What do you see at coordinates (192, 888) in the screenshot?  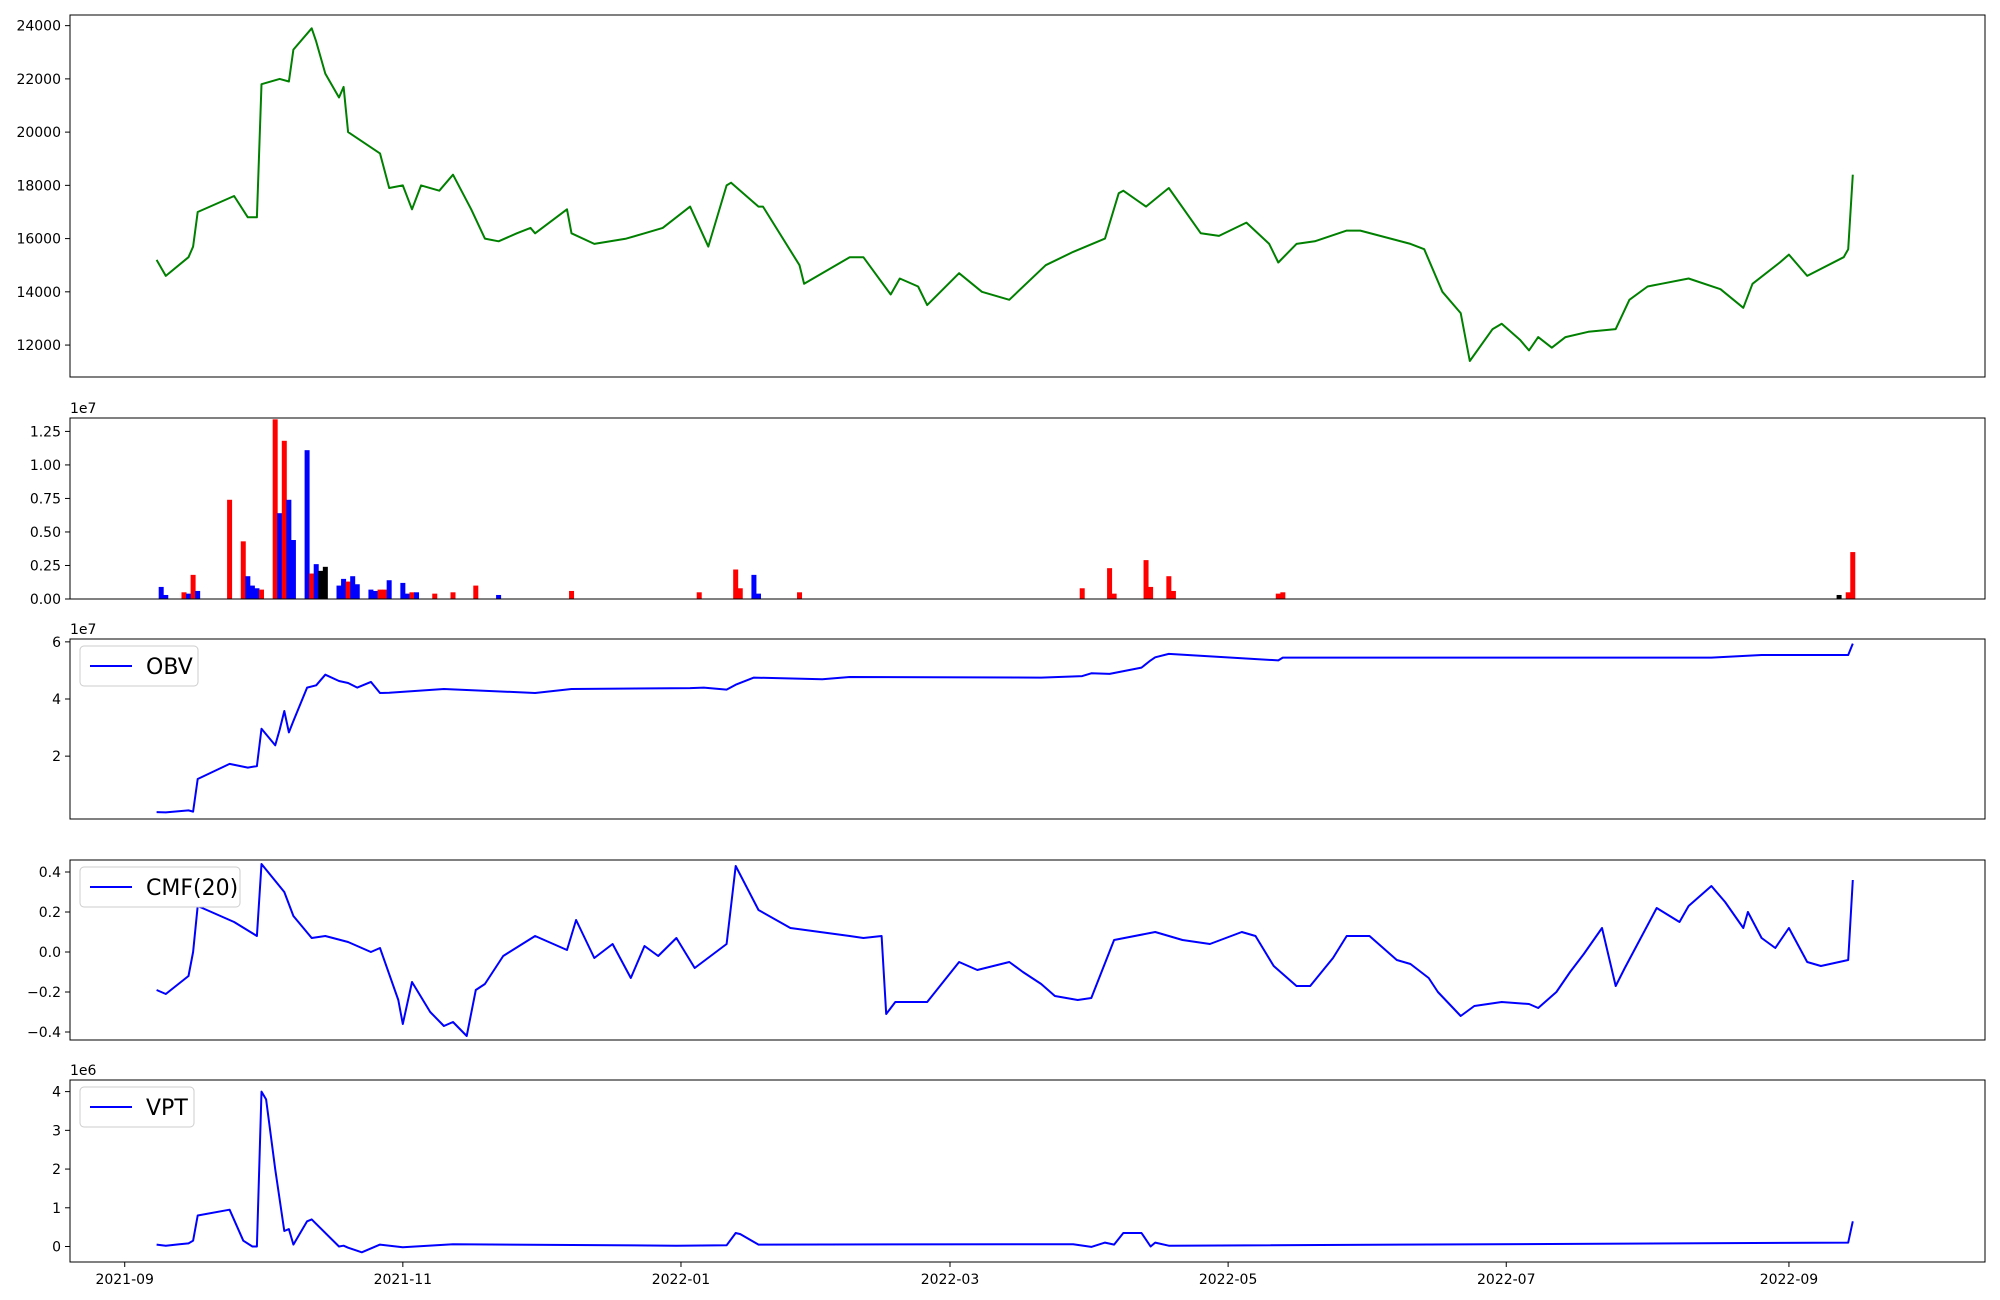 I see `cmf-legend-label: CMF(20)` at bounding box center [192, 888].